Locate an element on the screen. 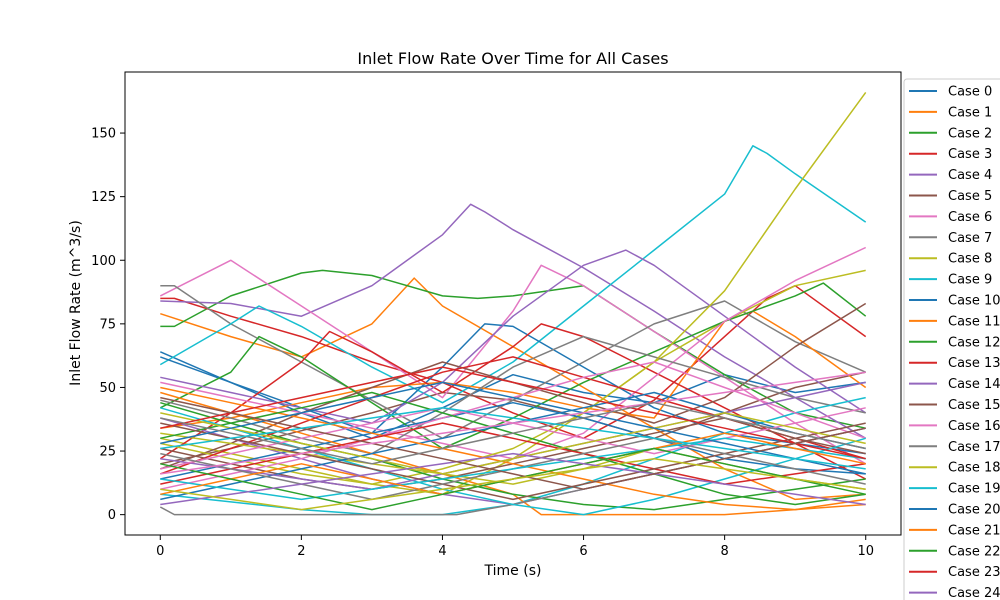 Image resolution: width=1000 pixels, height=600 pixels. legend-label-20: Case 20 is located at coordinates (974, 510).